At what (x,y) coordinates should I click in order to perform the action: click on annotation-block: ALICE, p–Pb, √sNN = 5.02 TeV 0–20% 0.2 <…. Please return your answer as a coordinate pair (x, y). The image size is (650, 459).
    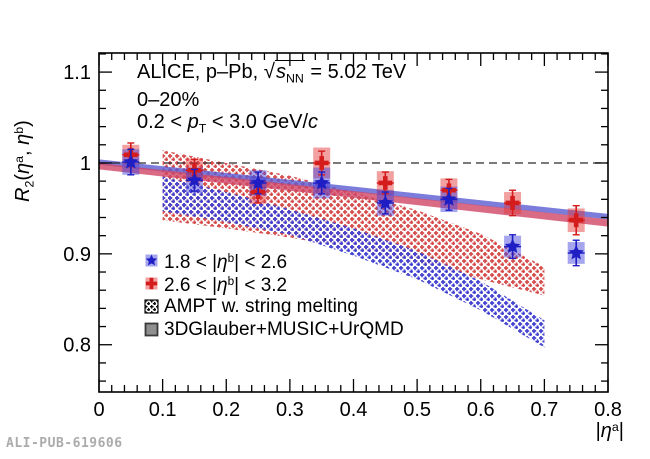
    Looking at the image, I should click on (272, 100).